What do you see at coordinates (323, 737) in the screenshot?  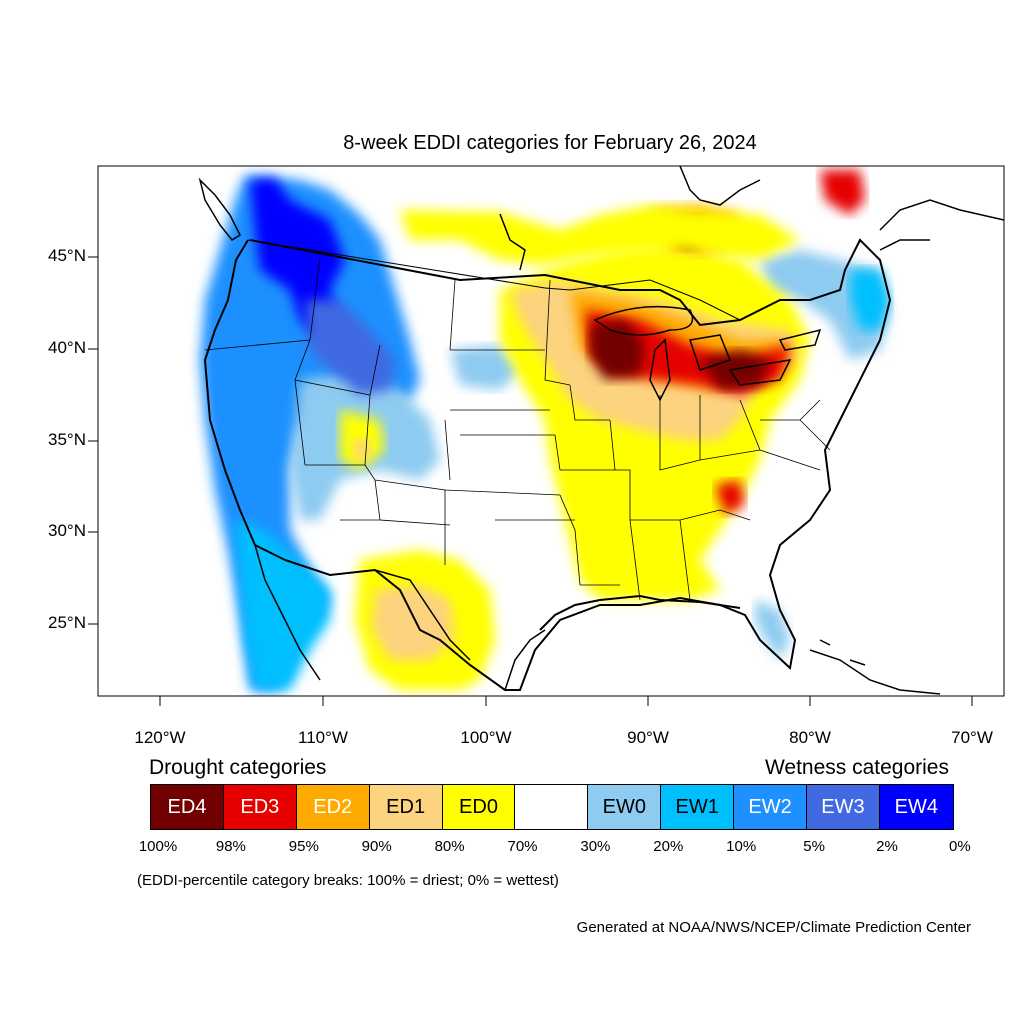 I see `lon-label-110w: 110°W` at bounding box center [323, 737].